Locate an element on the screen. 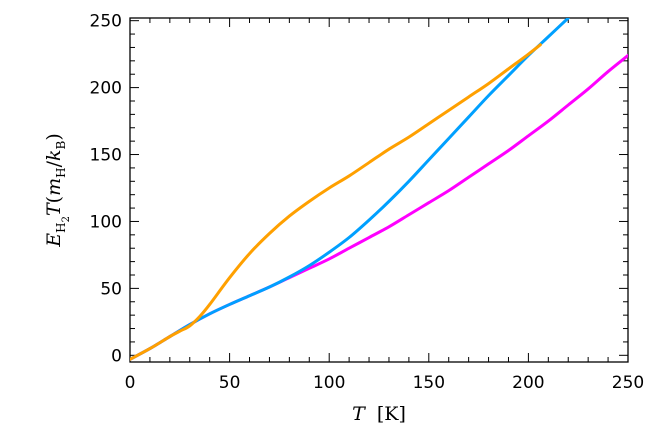 This screenshot has height=445, width=668. svg-text: EH2T(mH/kB) is located at coordinates (57, 190).